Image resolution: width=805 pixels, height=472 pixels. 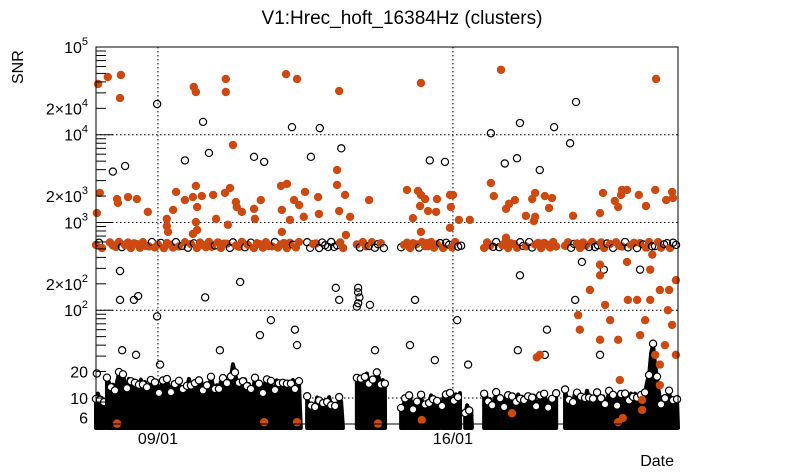 I want to click on y-tick-label: 2×10⁴, so click(x=67, y=107).